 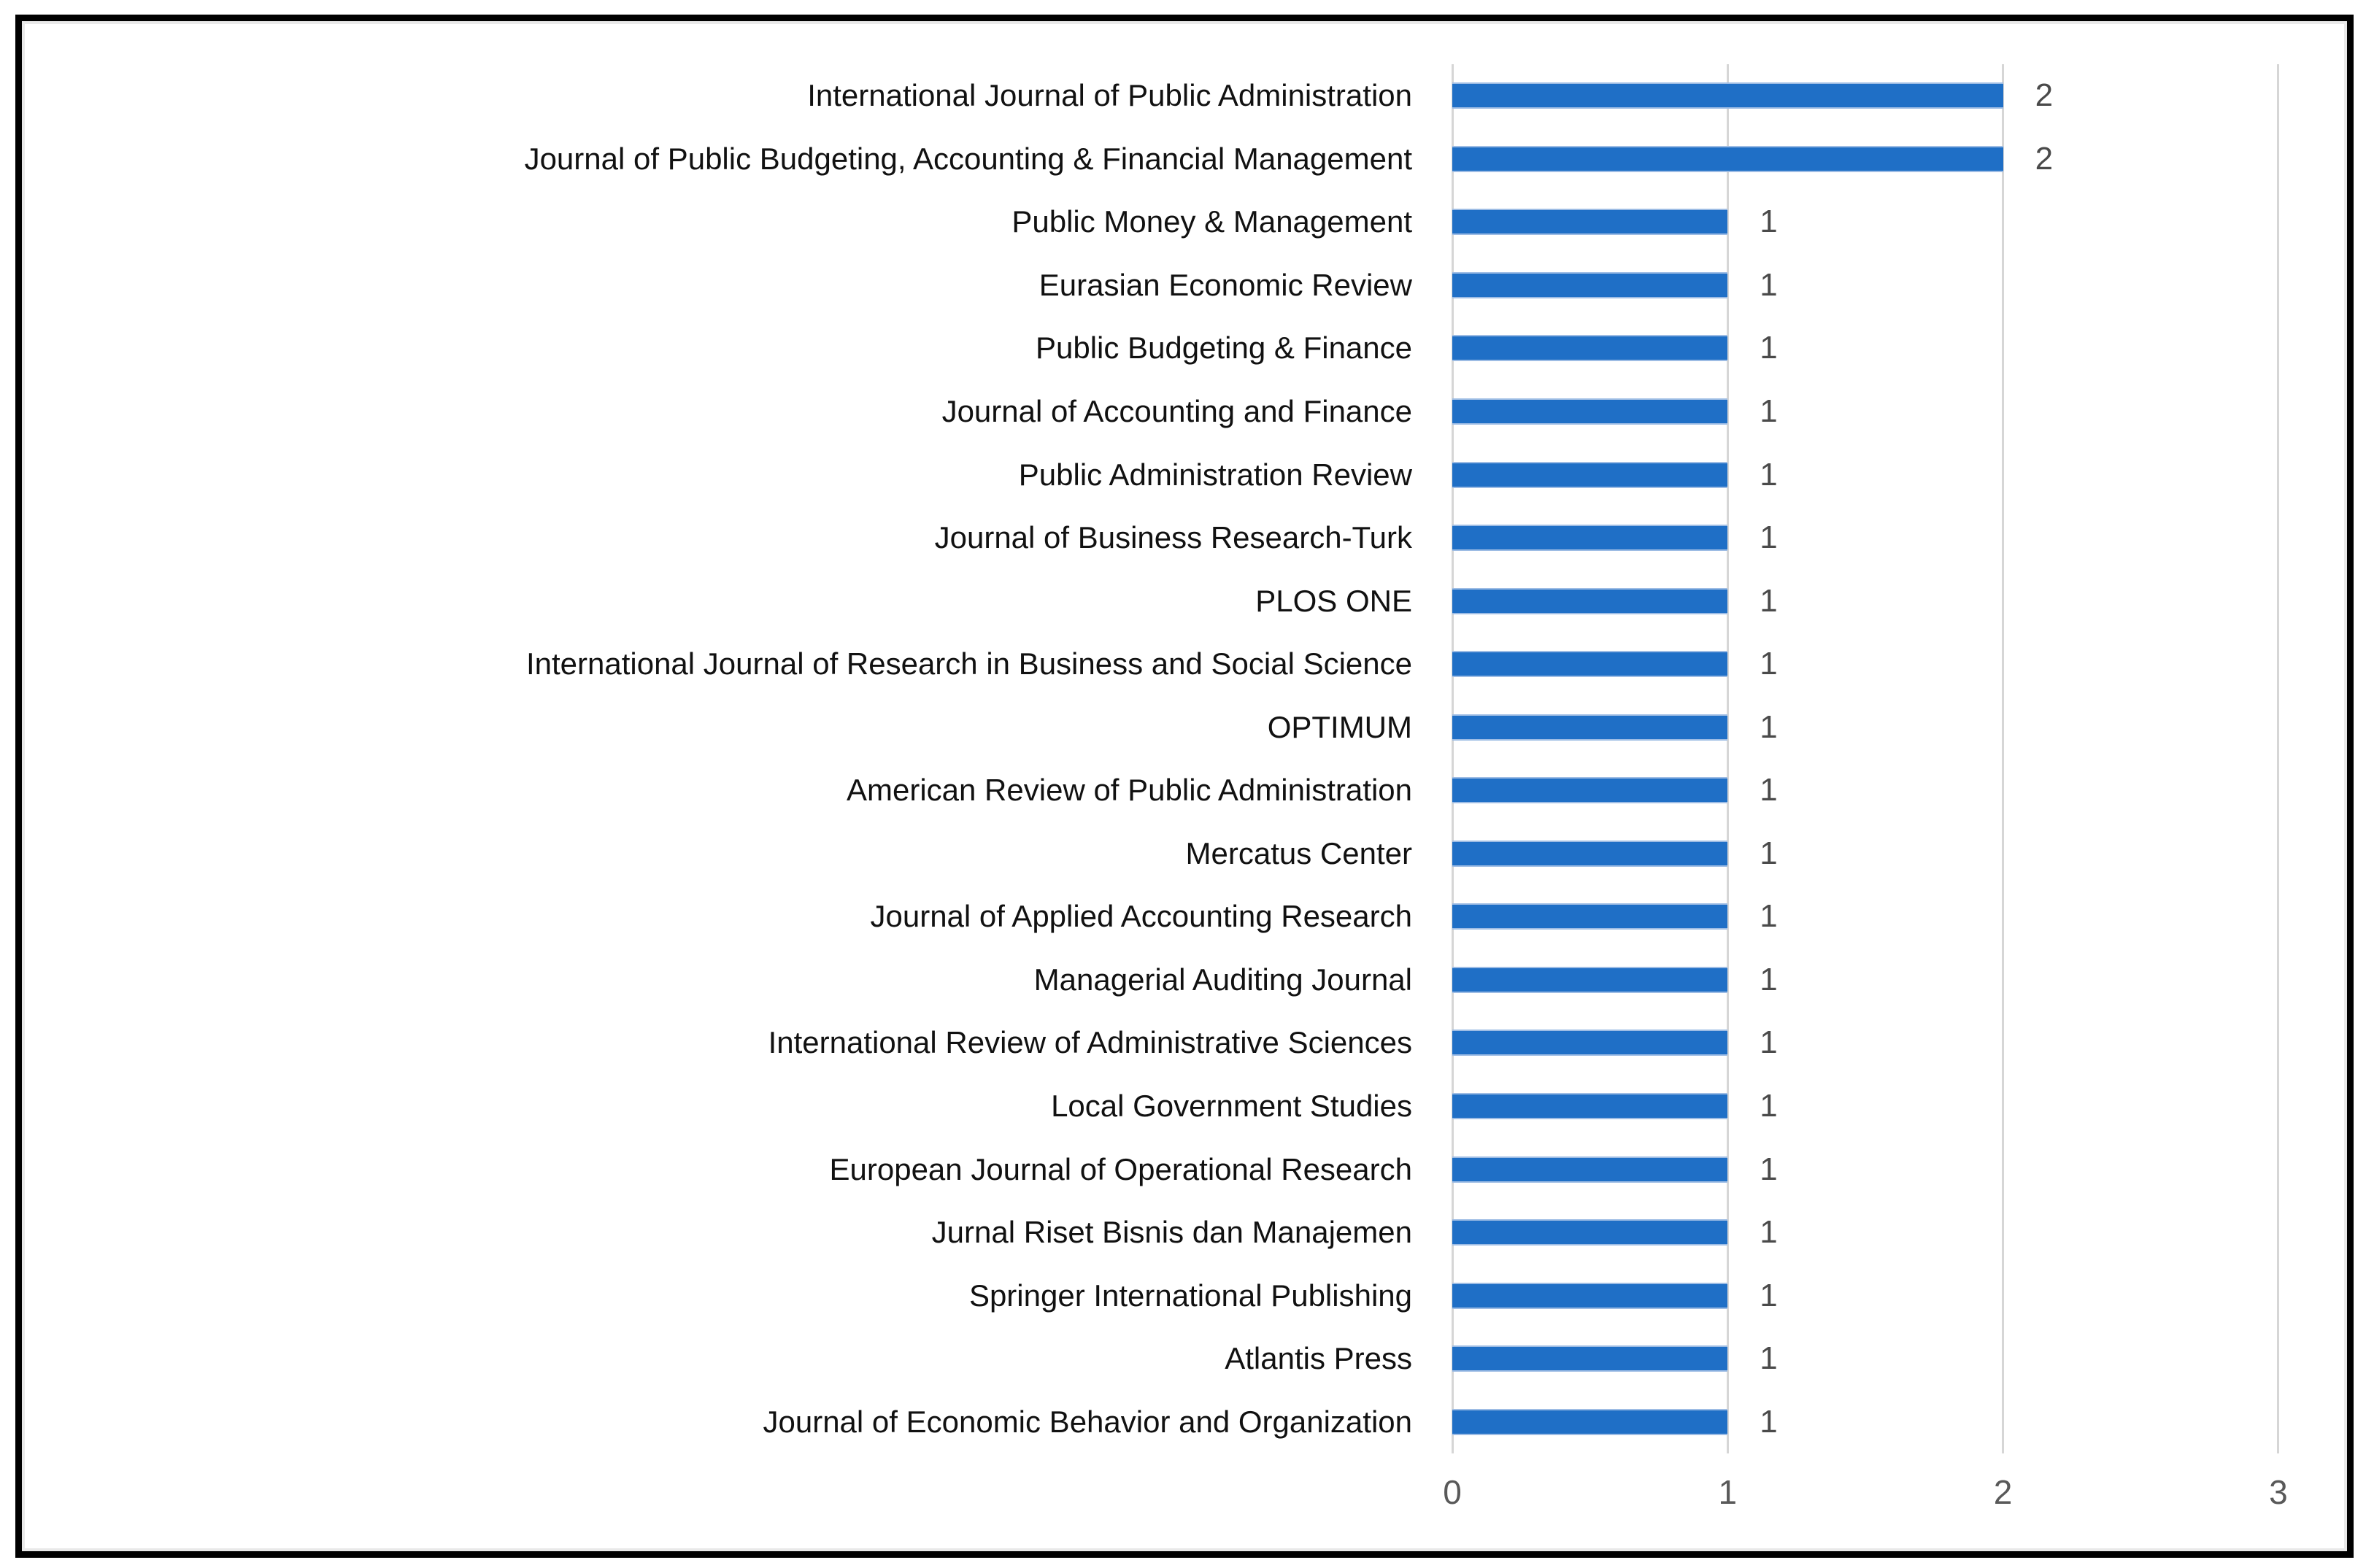 I want to click on category-label: Public Administration Review, so click(x=1215, y=474).